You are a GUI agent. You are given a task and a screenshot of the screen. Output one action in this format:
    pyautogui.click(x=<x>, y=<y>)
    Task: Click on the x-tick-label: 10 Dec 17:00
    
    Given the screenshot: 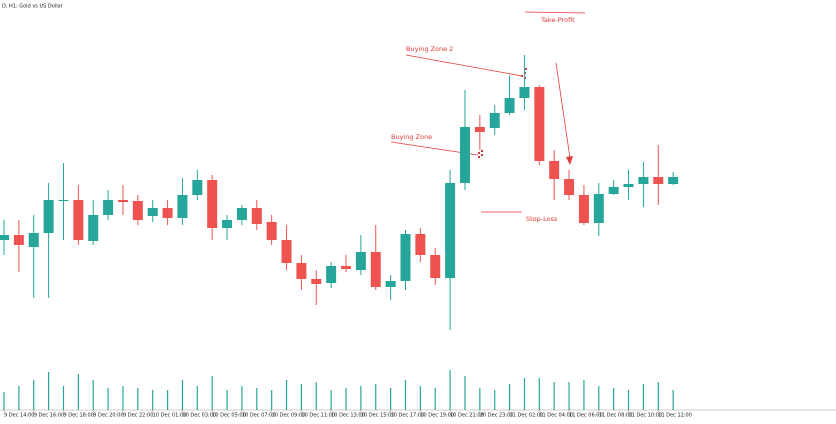 What is the action you would take?
    pyautogui.click(x=408, y=416)
    